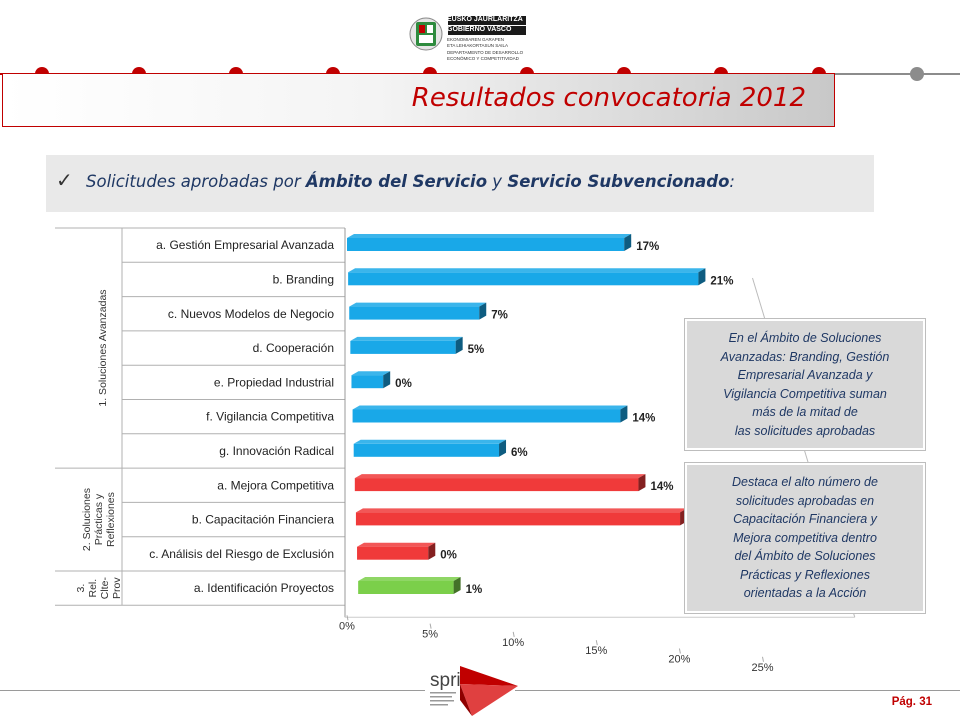  I want to click on x-tick-label: 15%, so click(596, 651).